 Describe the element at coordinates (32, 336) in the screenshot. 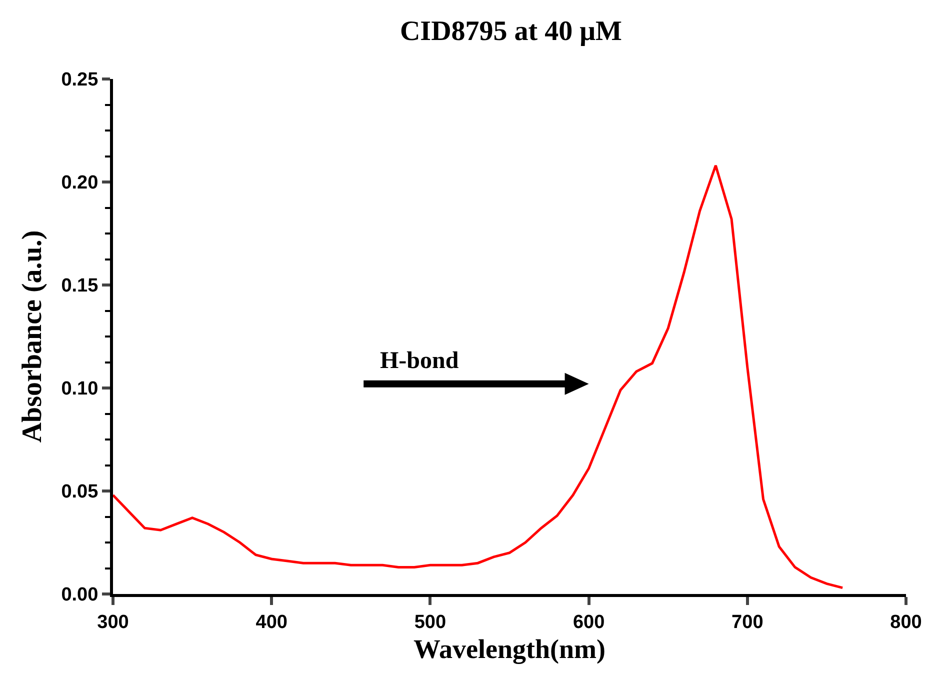

I see `y-axis-title: Absorbance (a.u.)` at that location.